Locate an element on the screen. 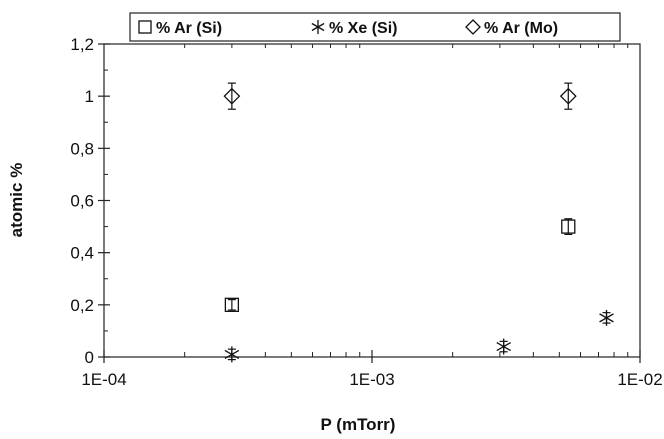 The image size is (664, 439). y-tick-label: 0,2 is located at coordinates (82, 305).